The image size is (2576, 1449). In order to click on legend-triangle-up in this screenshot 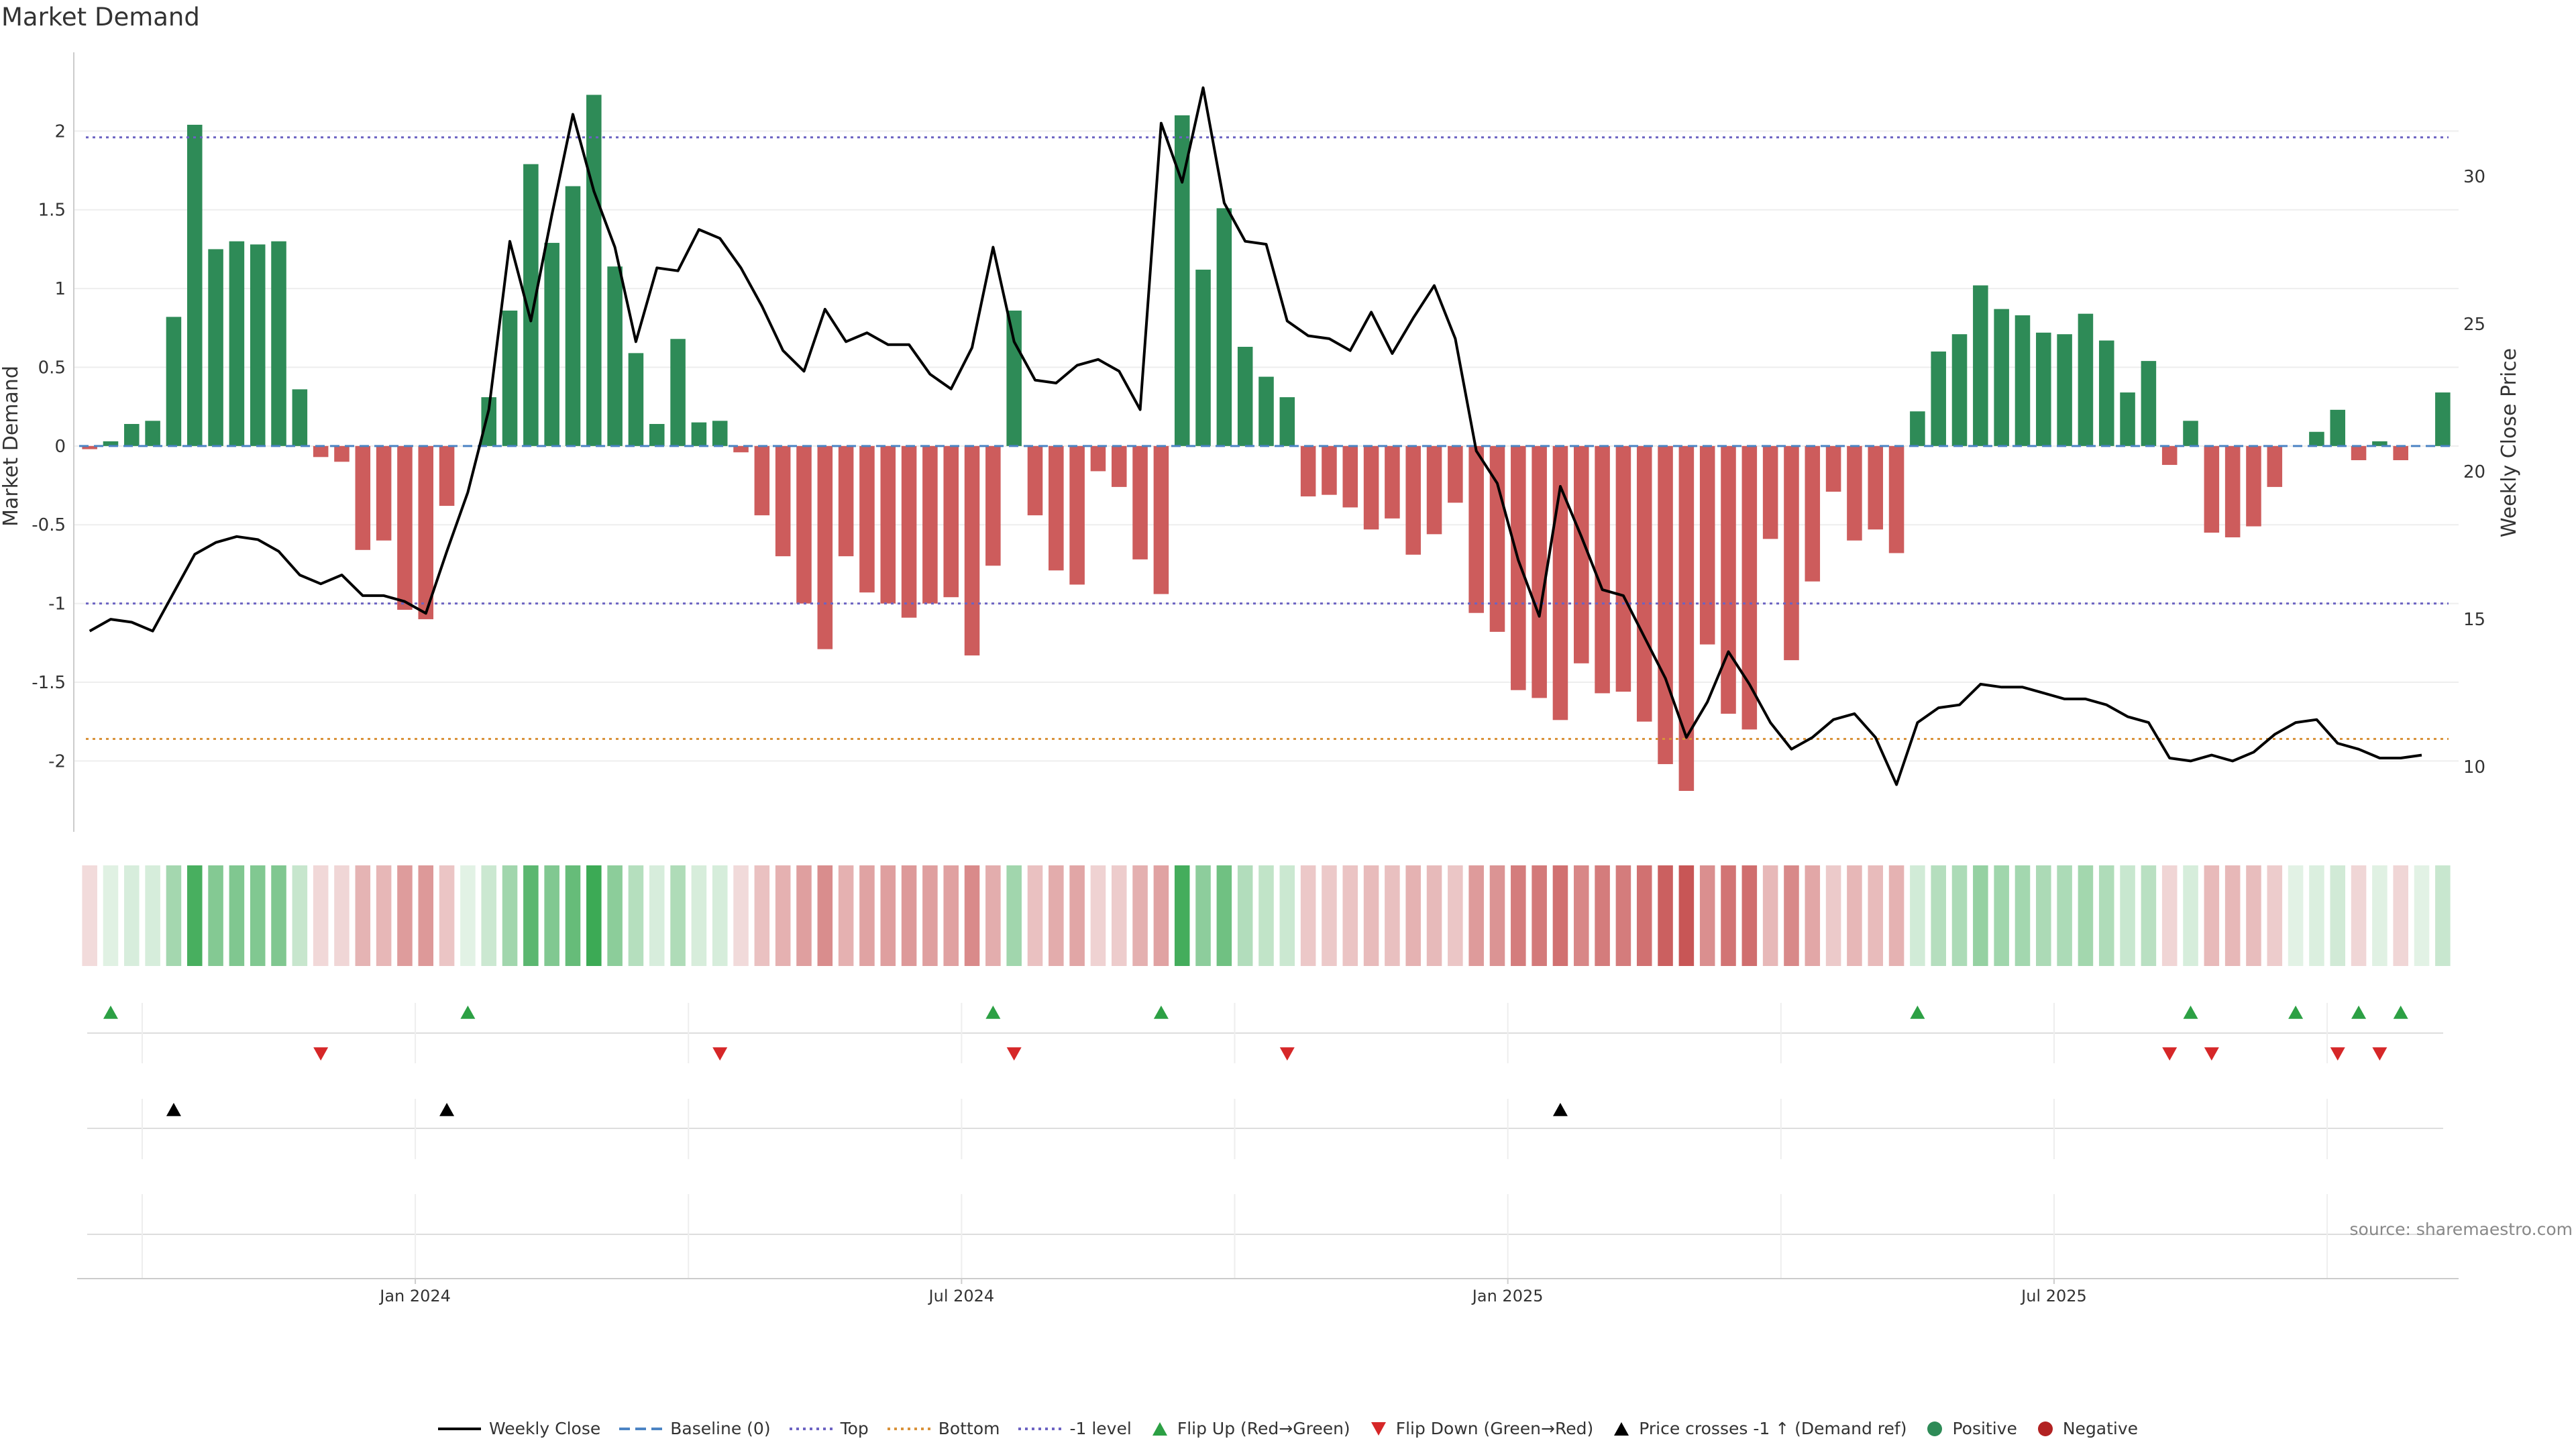, I will do `click(1621, 1428)`.